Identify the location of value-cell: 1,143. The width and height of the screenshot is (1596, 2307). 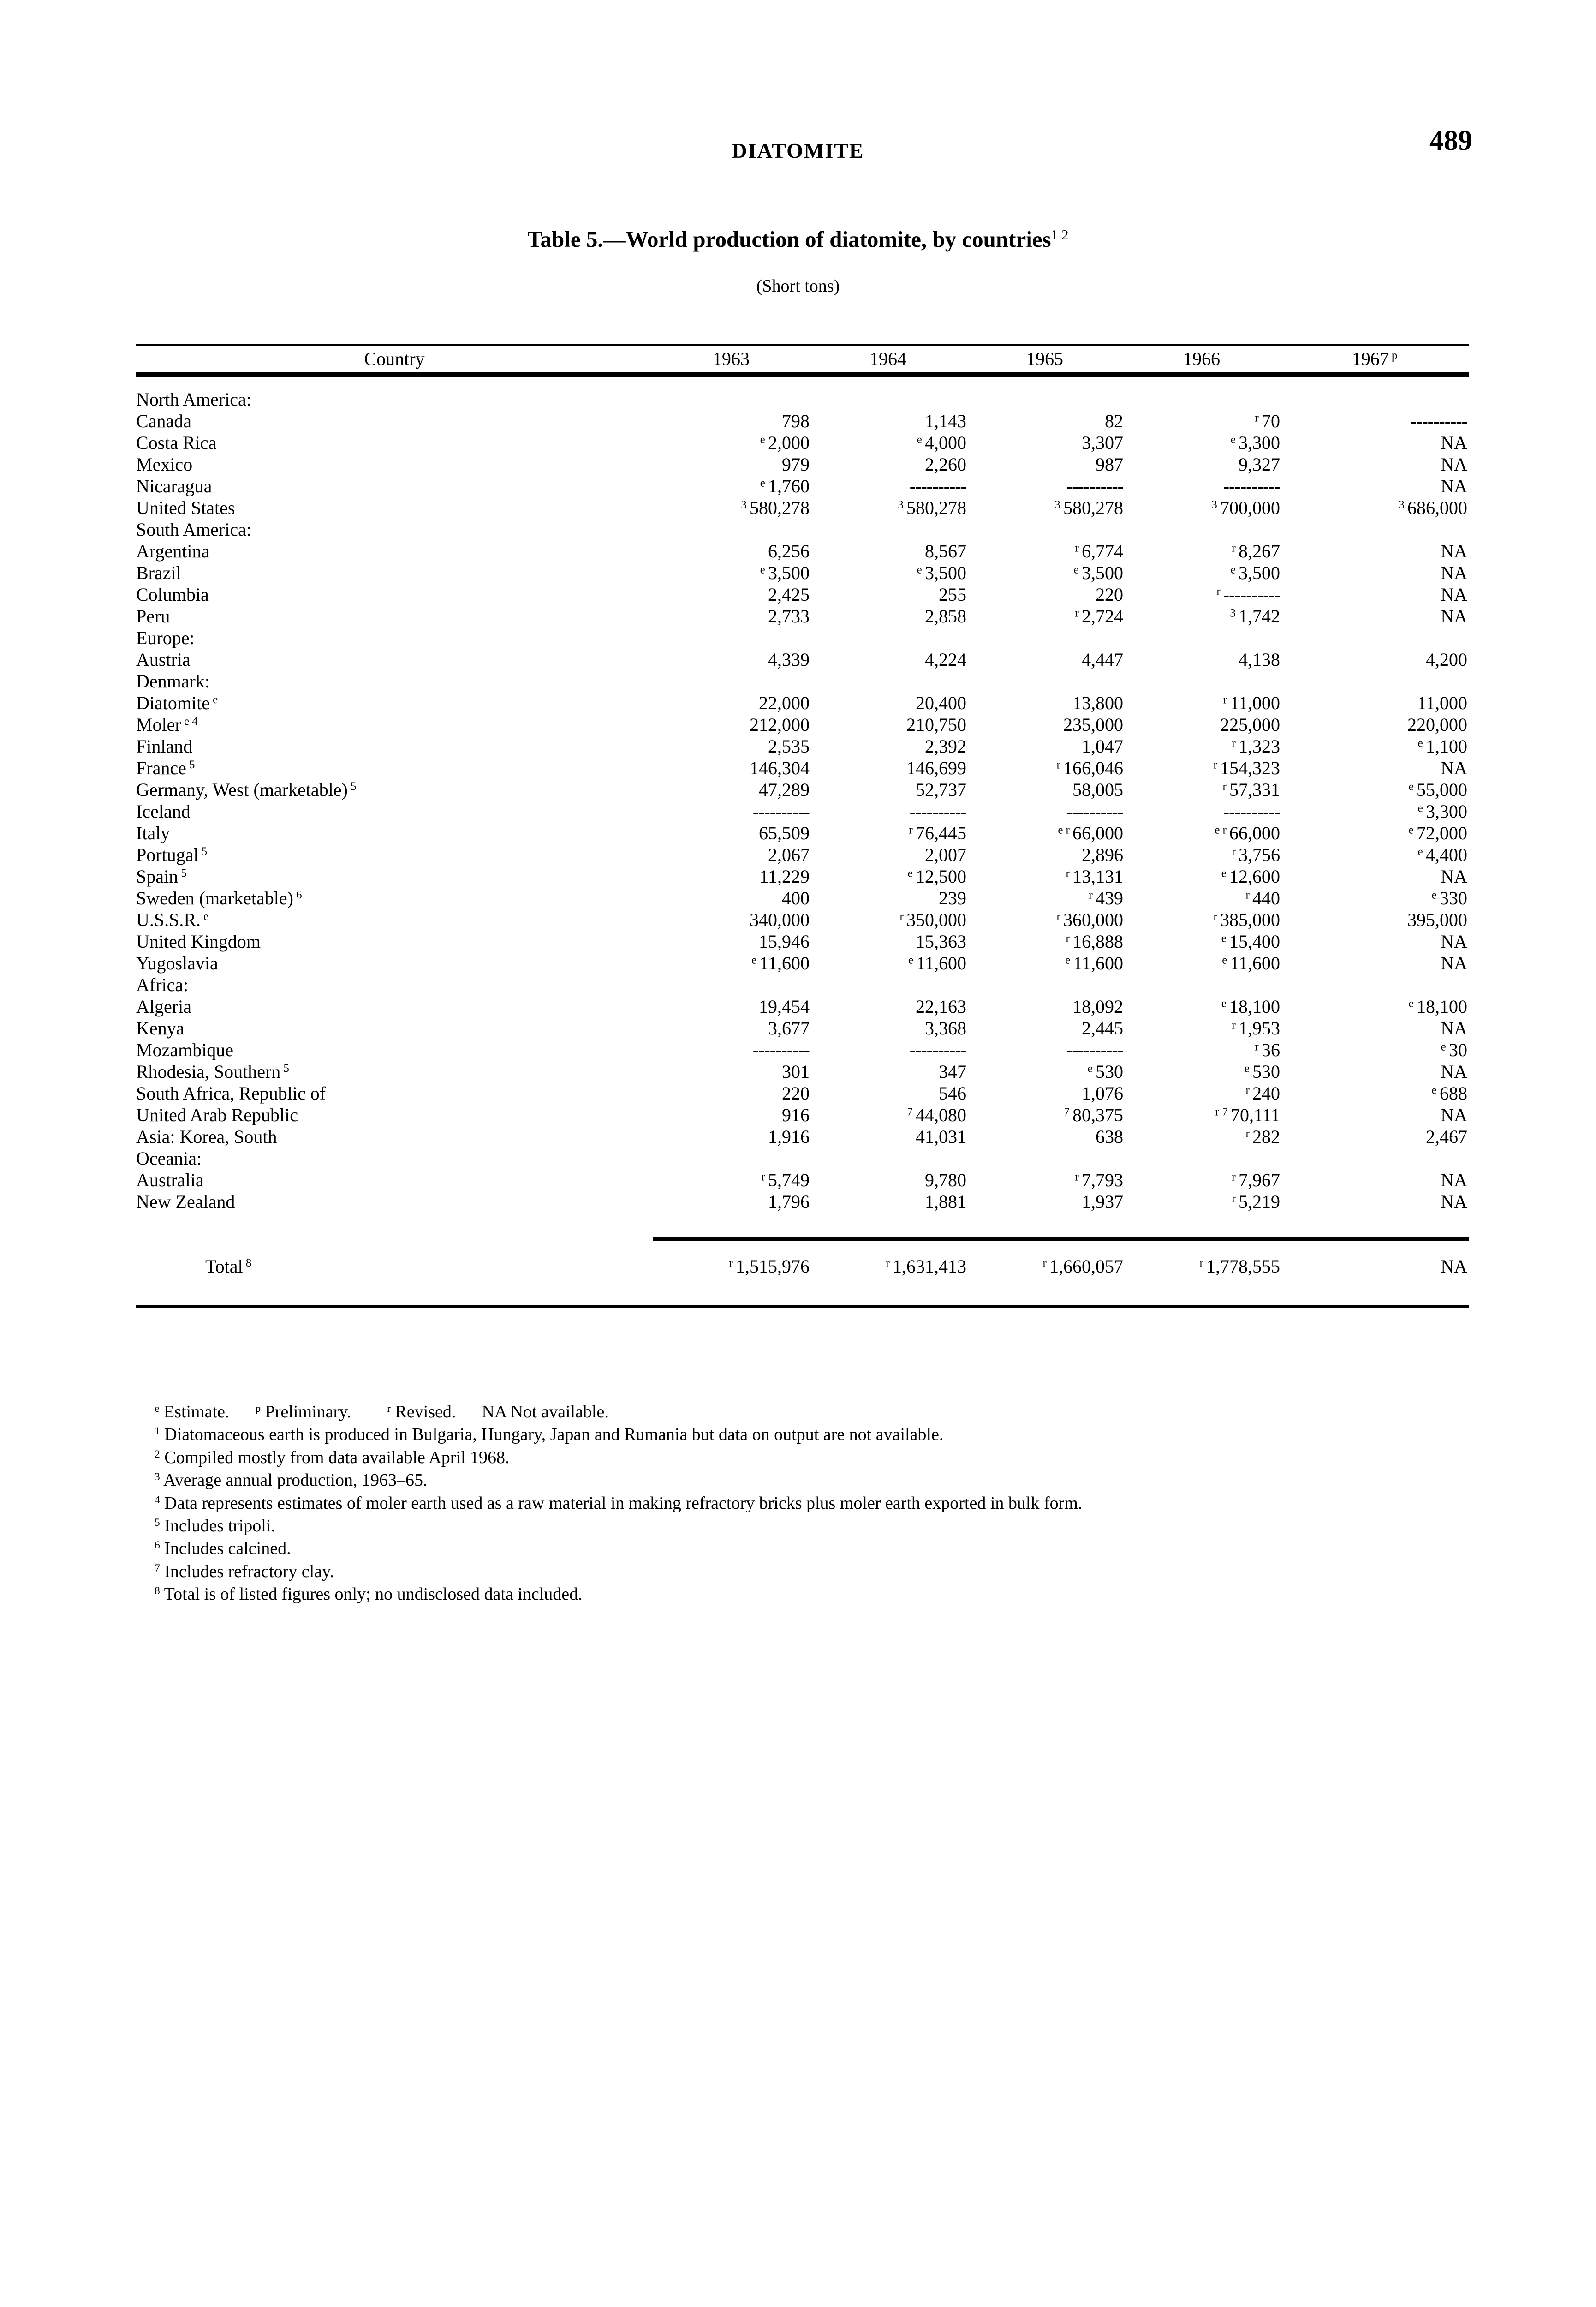
(888, 421).